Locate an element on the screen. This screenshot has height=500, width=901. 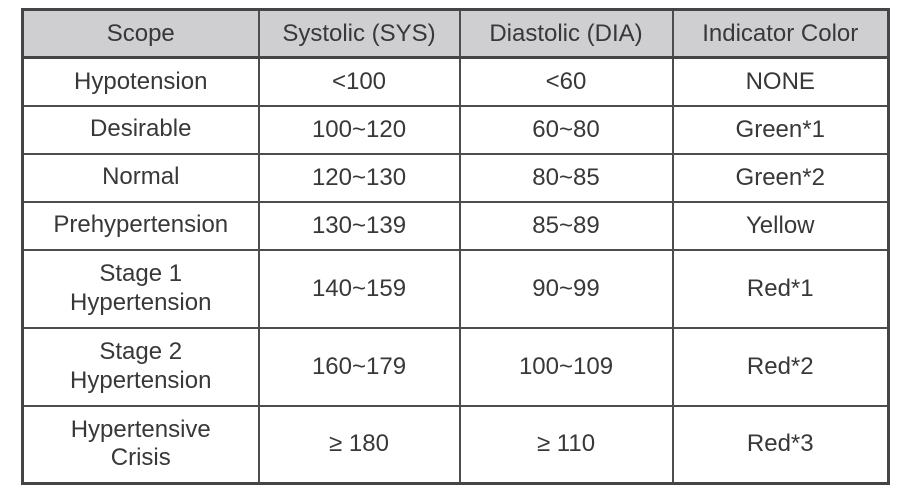
indicator-color-cell: Yellow is located at coordinates (780, 225).